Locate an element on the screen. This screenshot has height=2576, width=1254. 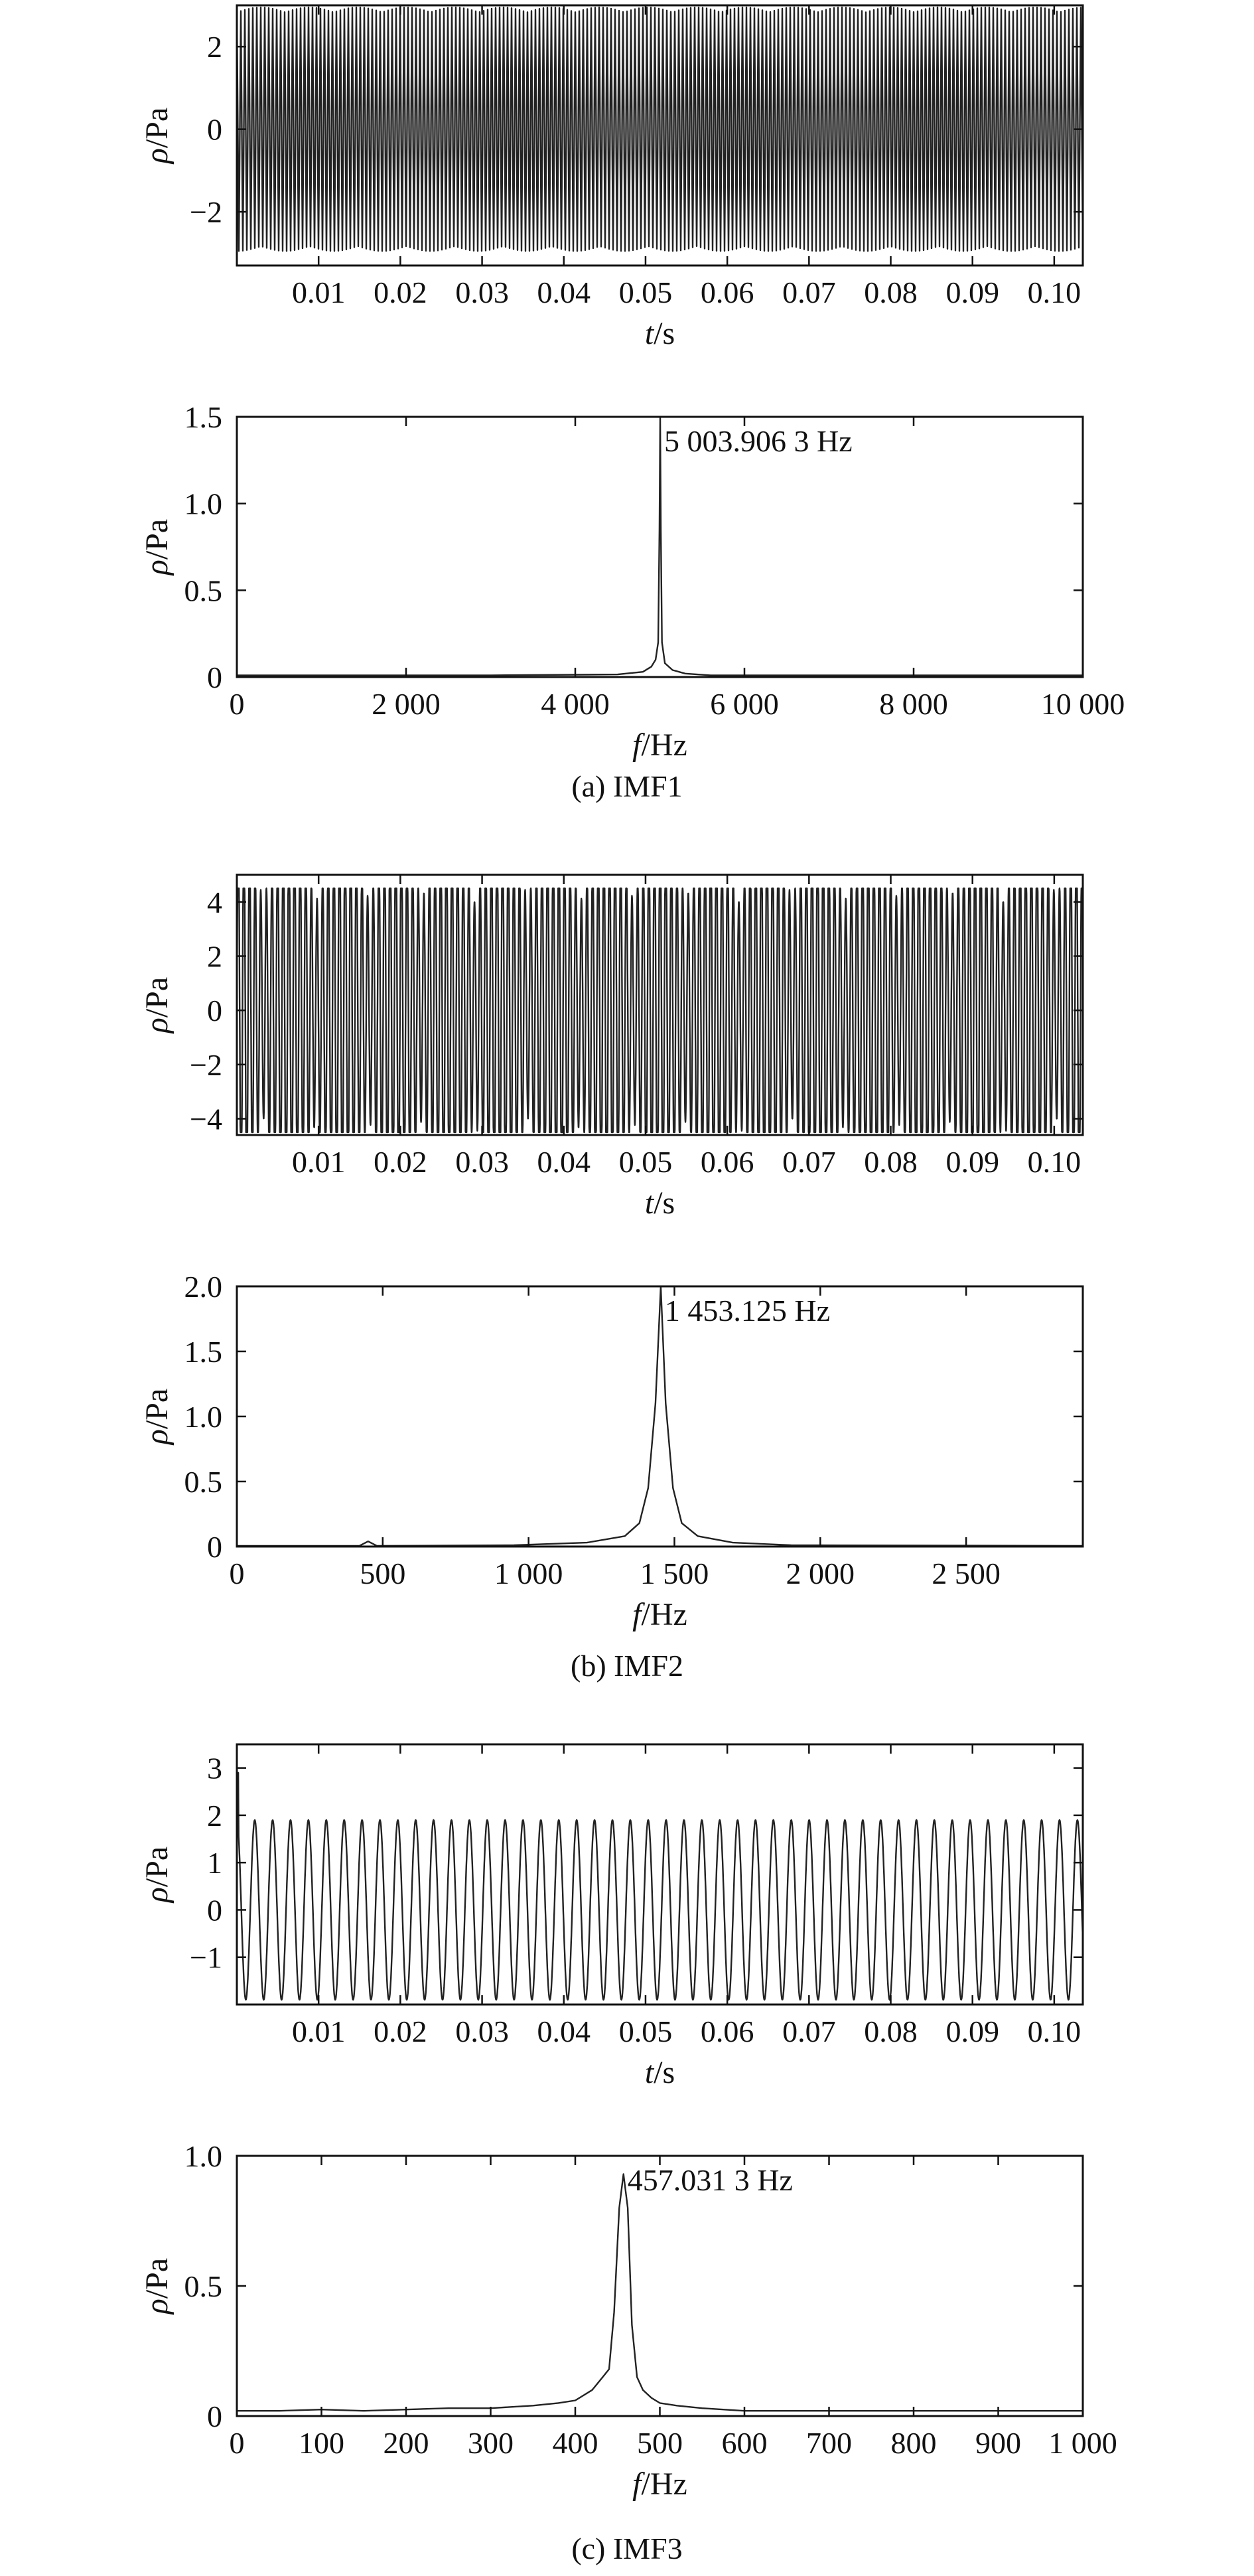
y-tick-label: −1 is located at coordinates (206, 1958).